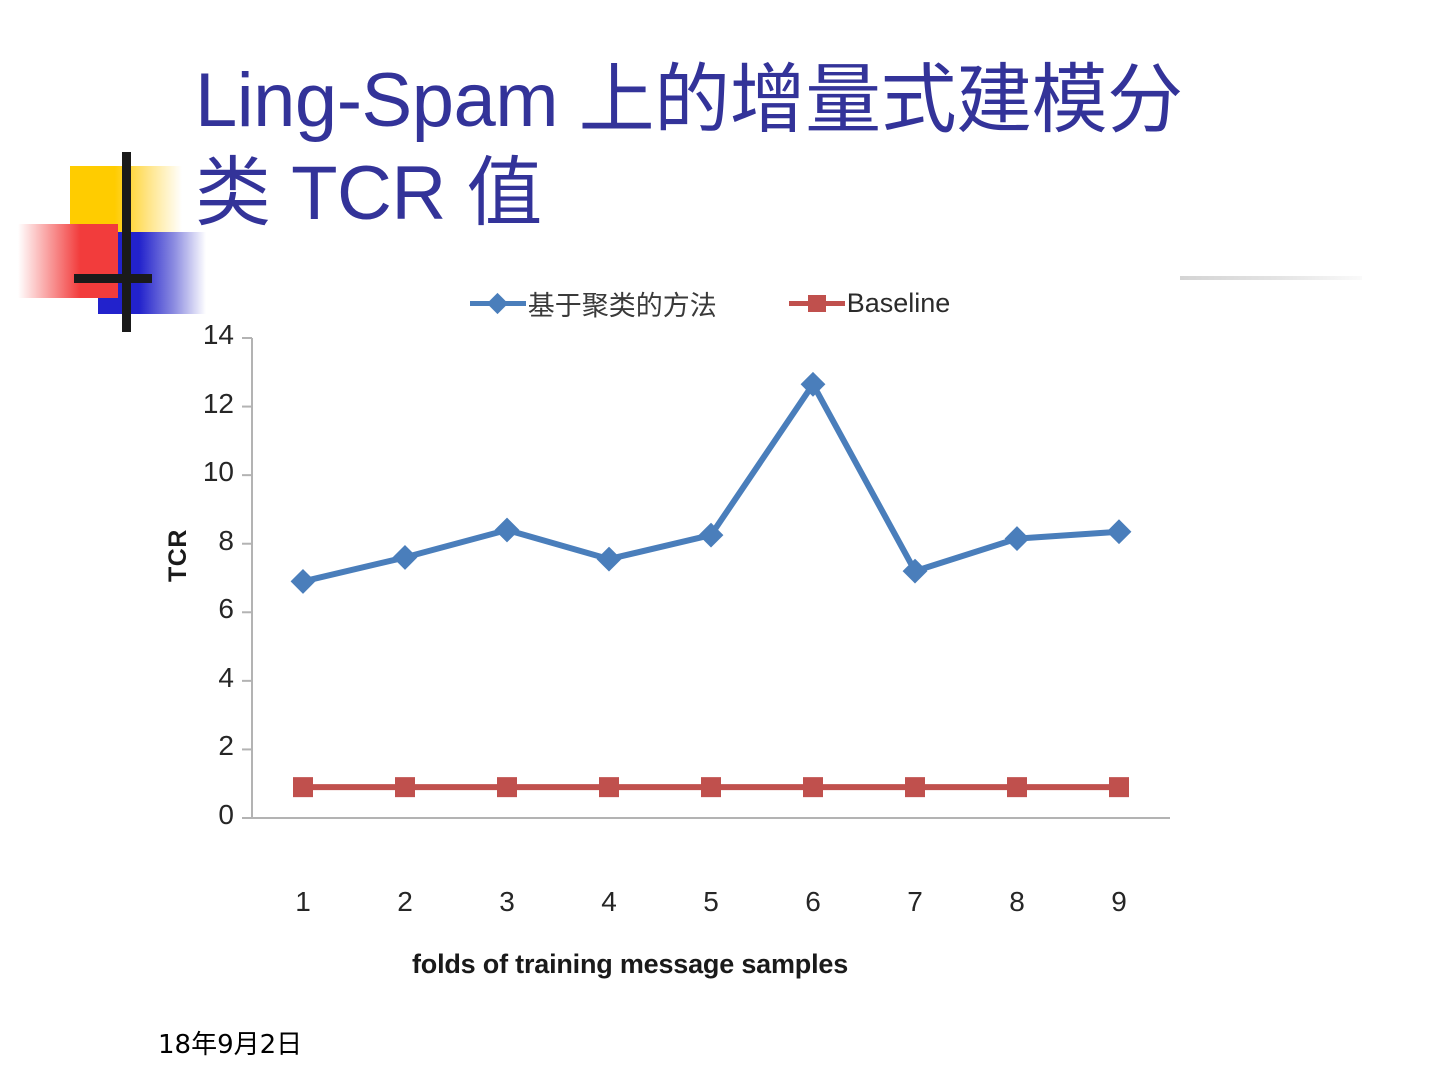 This screenshot has width=1440, height=1080. Describe the element at coordinates (226, 540) in the screenshot. I see `y-tick-label: 8` at that location.